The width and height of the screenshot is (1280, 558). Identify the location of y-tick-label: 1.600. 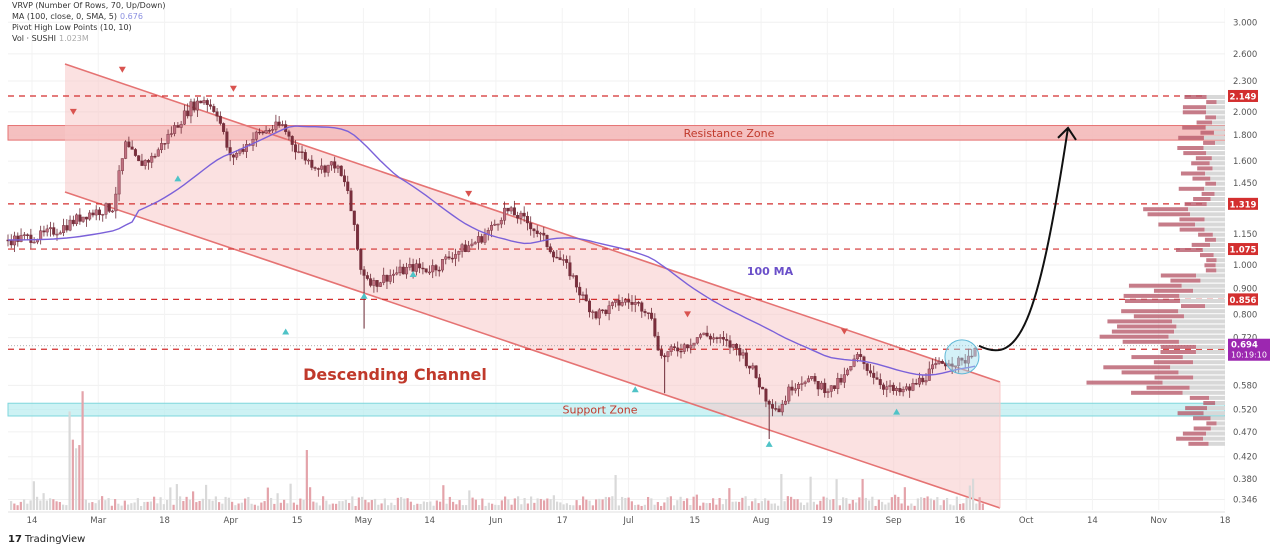
(1245, 162).